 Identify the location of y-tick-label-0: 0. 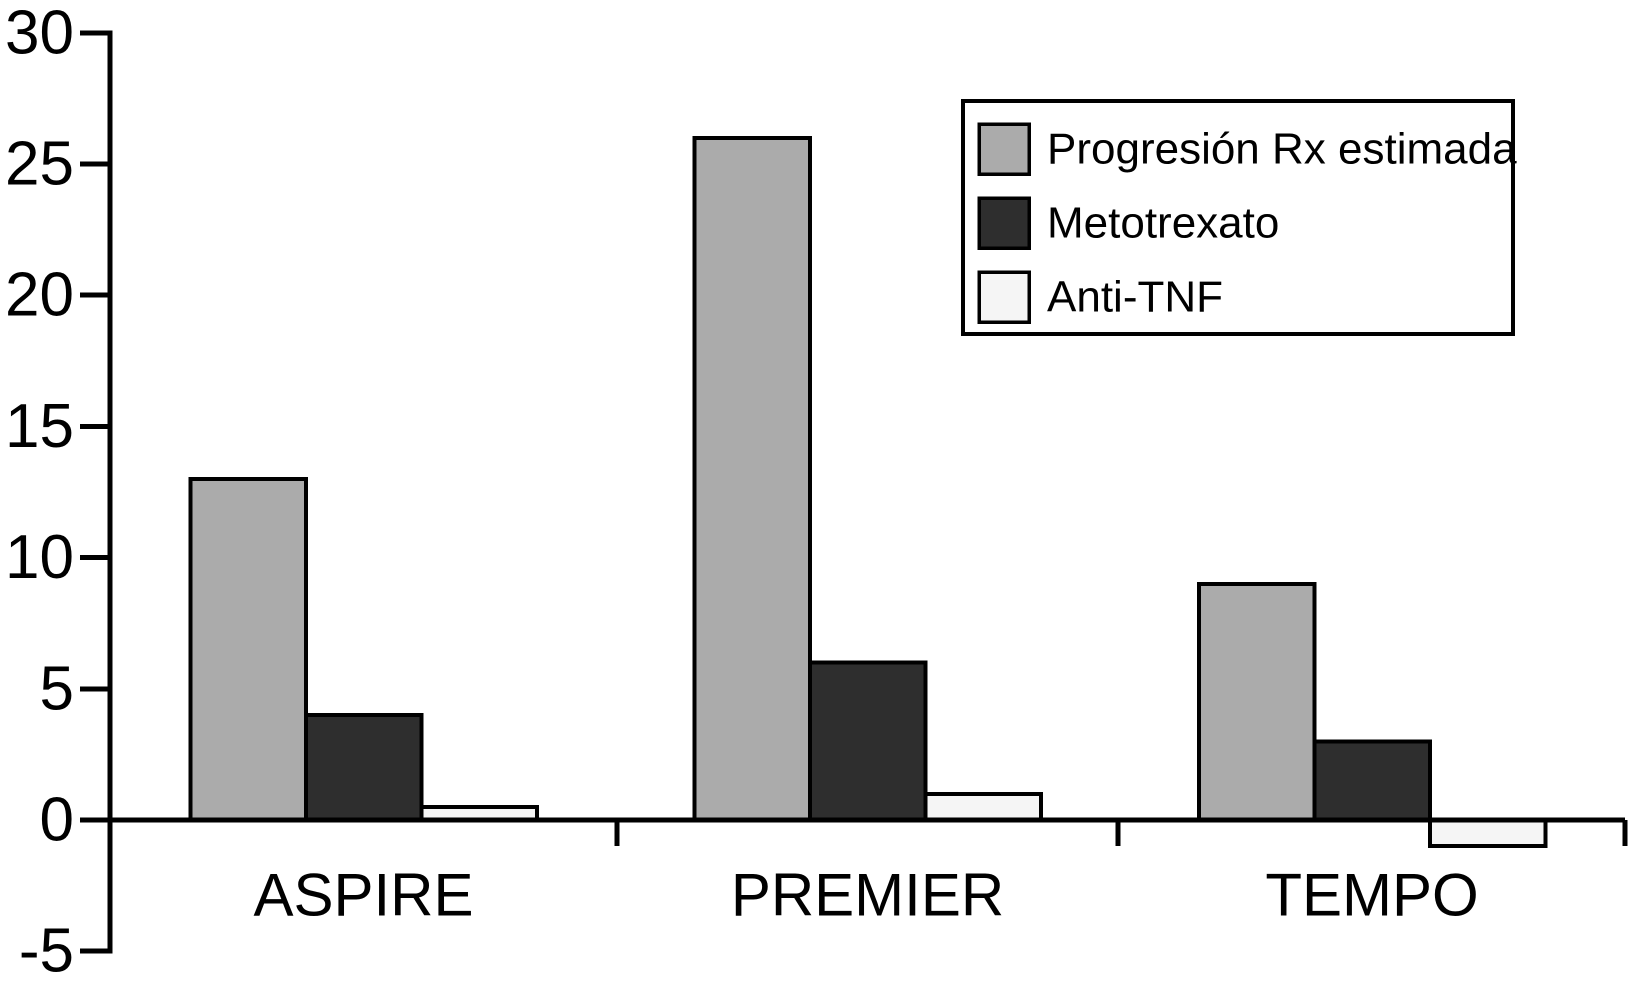
(57, 820).